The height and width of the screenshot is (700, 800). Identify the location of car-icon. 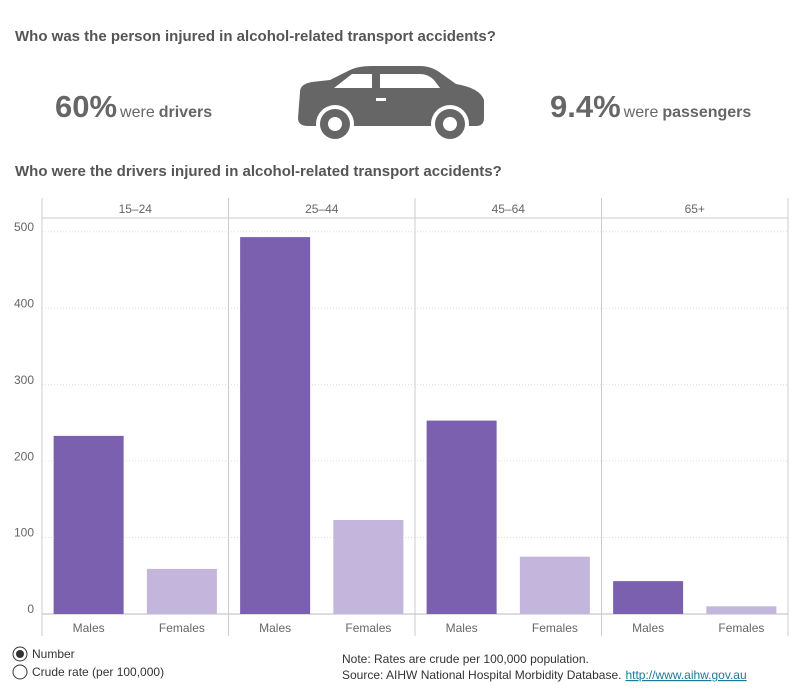
(391, 104).